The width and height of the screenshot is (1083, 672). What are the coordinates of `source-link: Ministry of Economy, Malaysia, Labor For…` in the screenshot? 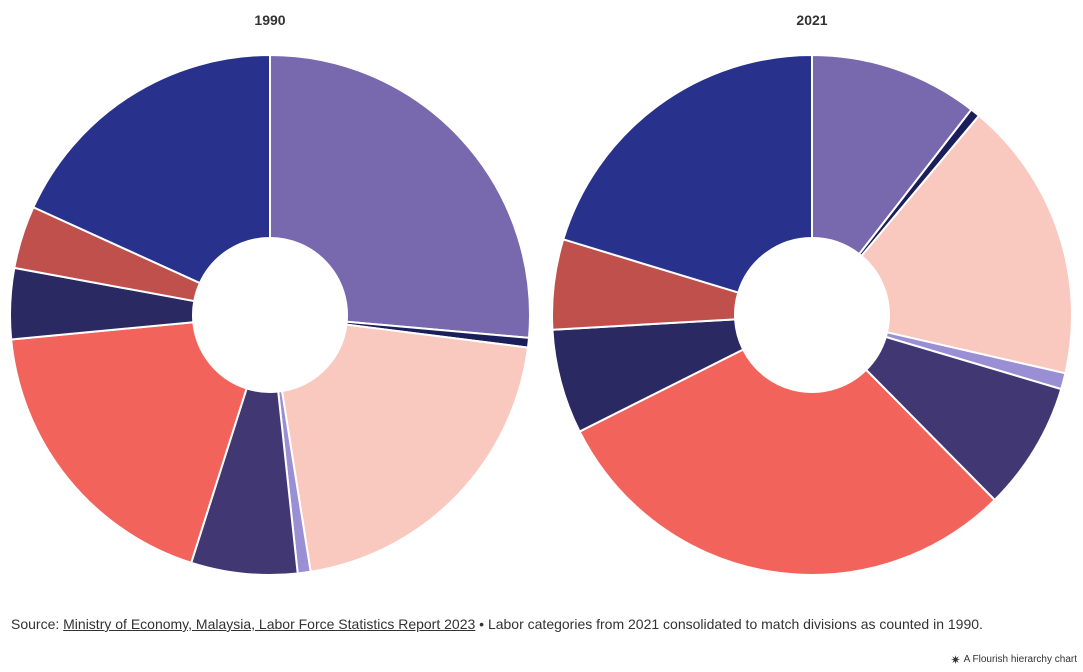 It's located at (269, 624).